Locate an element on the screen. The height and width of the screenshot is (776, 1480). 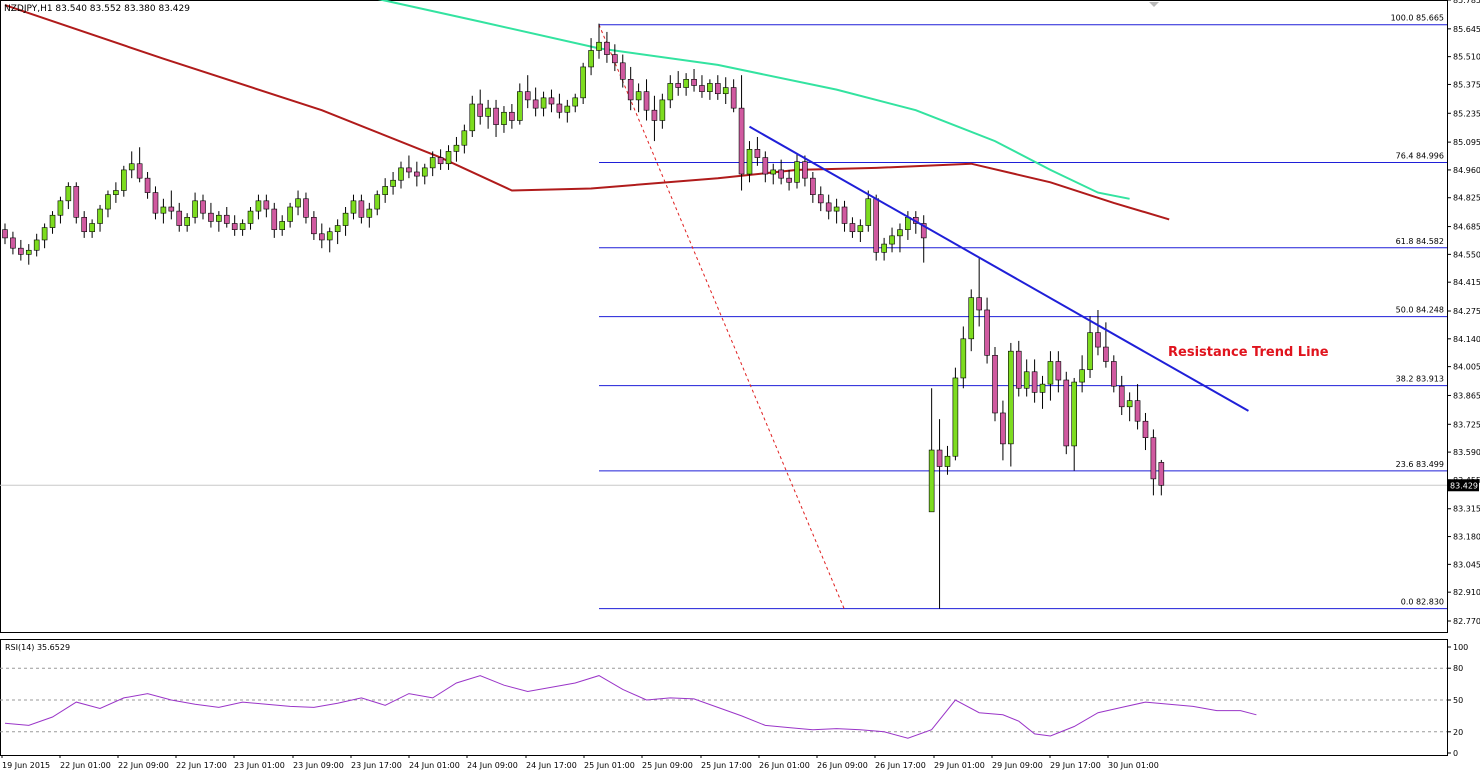
price-tick-label: 84.685 is located at coordinates (1466, 227).